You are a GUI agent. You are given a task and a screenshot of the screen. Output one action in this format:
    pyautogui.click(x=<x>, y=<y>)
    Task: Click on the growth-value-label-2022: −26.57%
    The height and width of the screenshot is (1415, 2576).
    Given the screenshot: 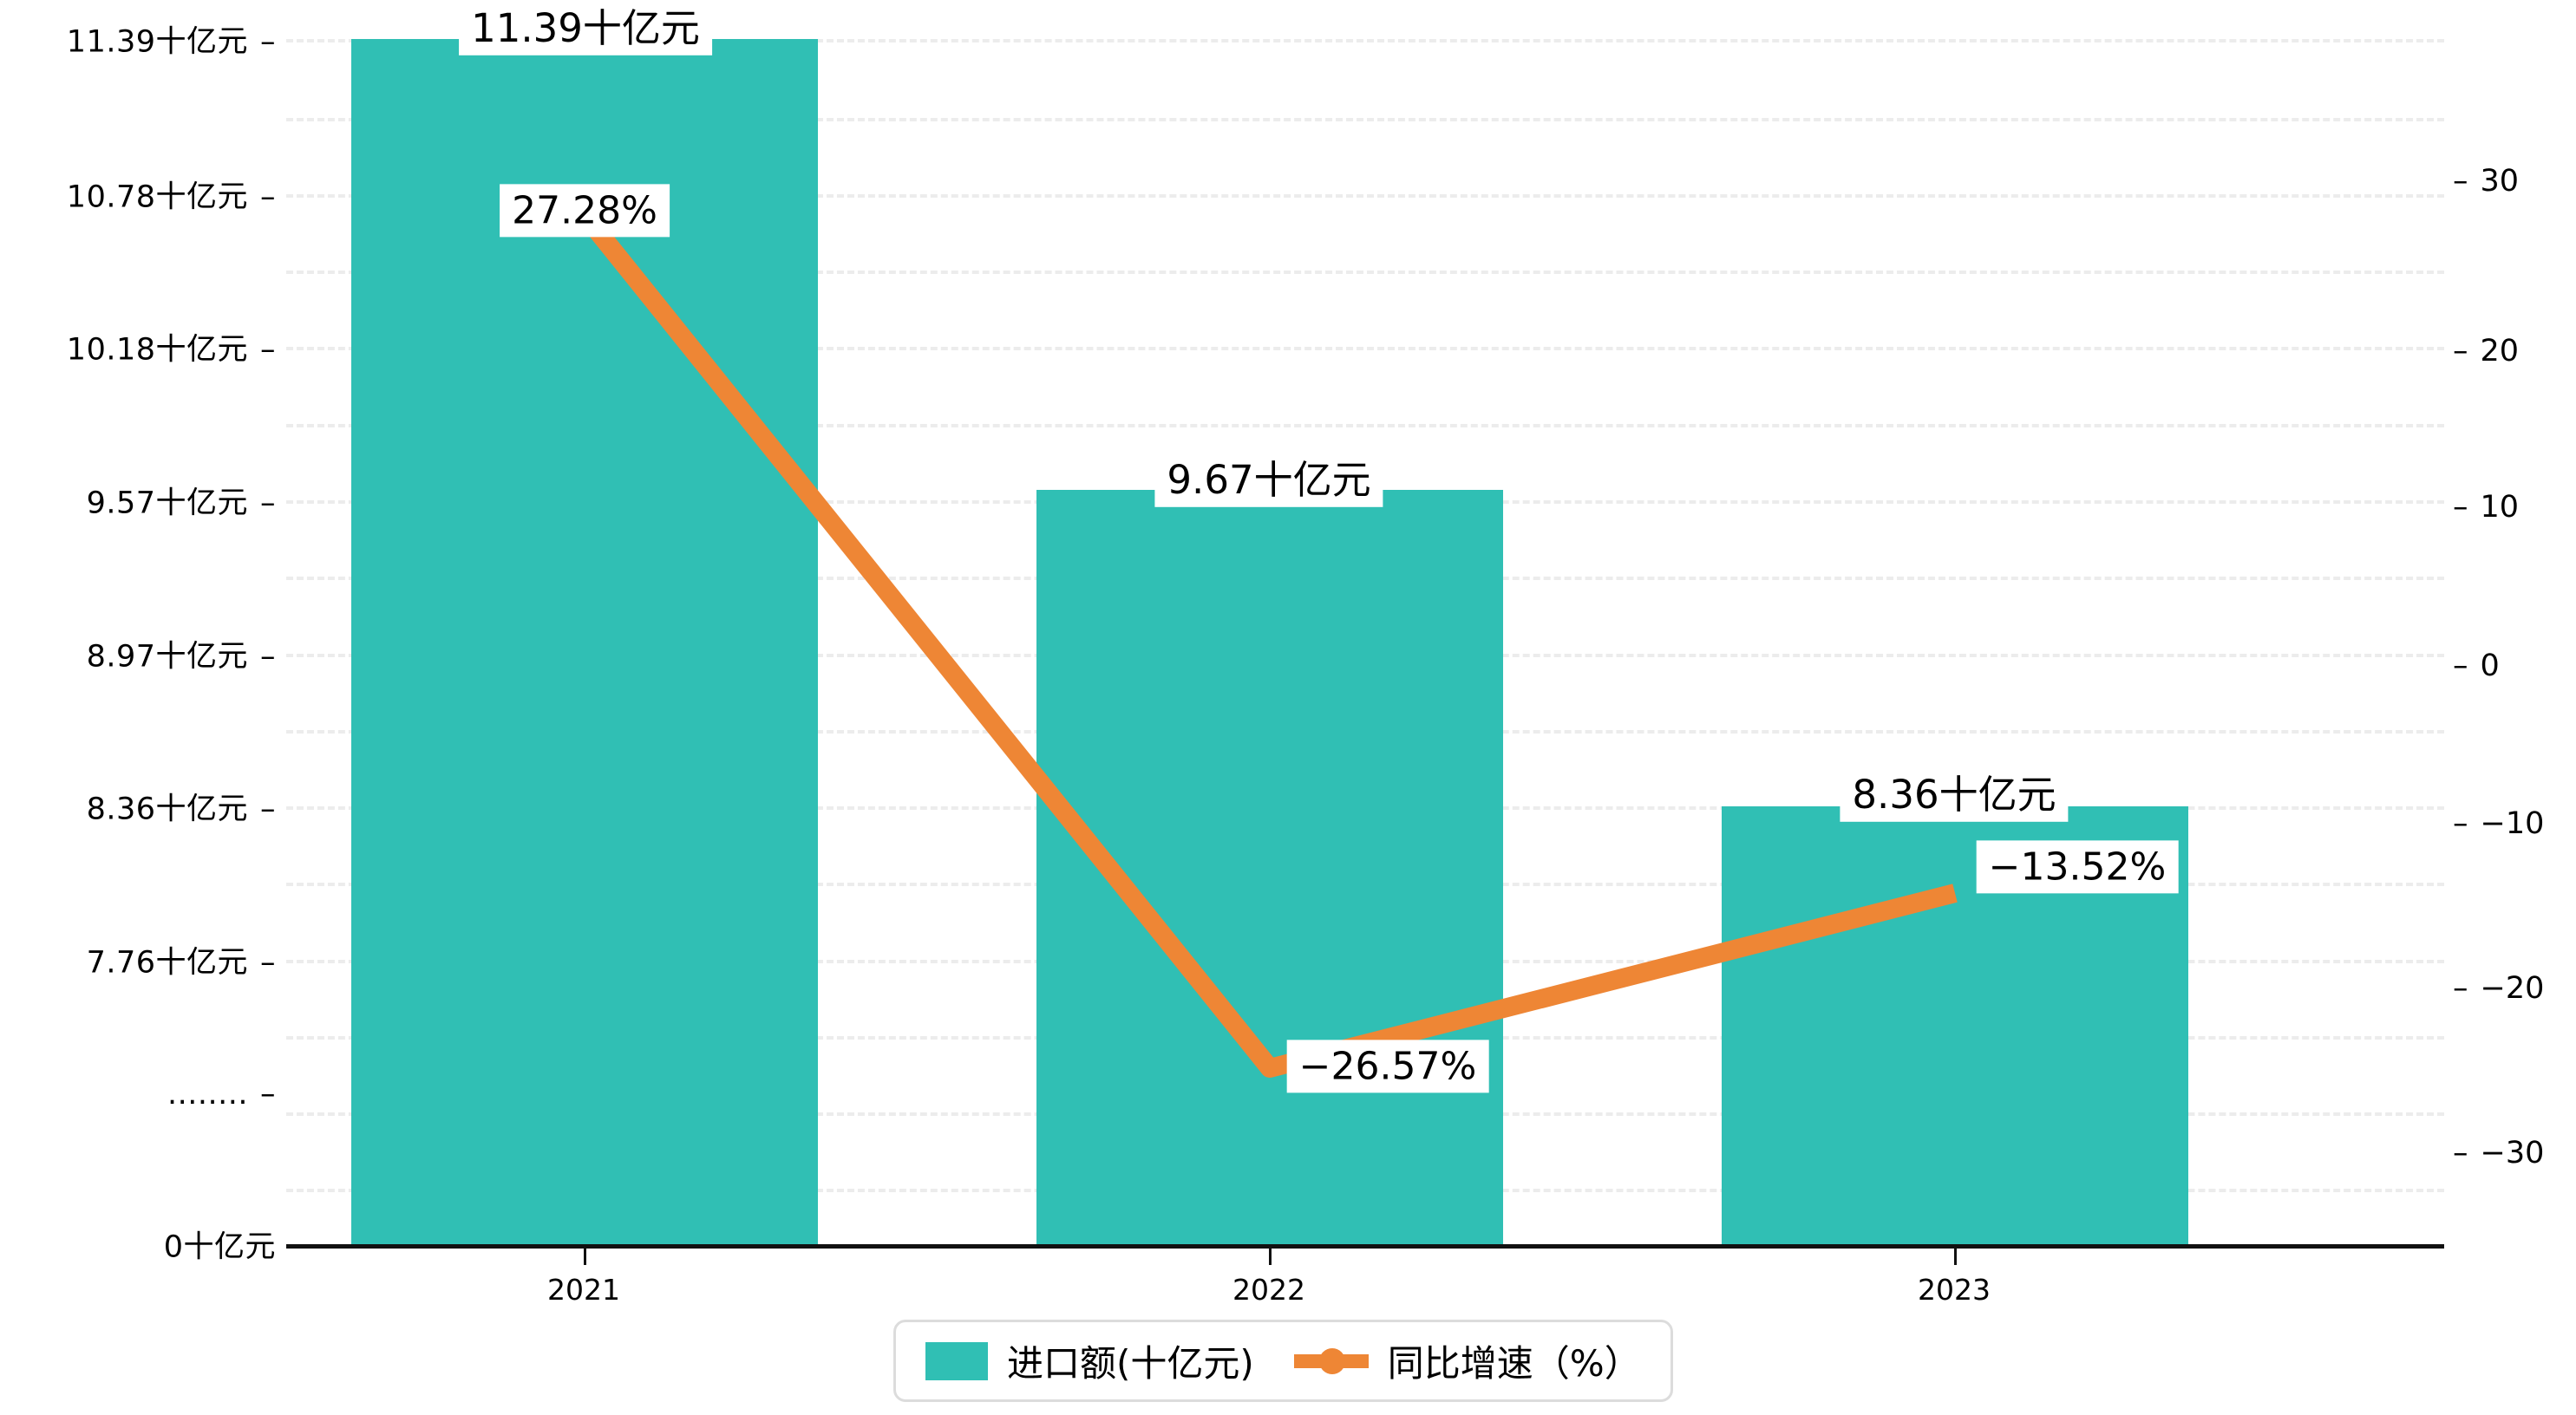 What is the action you would take?
    pyautogui.click(x=1387, y=1066)
    